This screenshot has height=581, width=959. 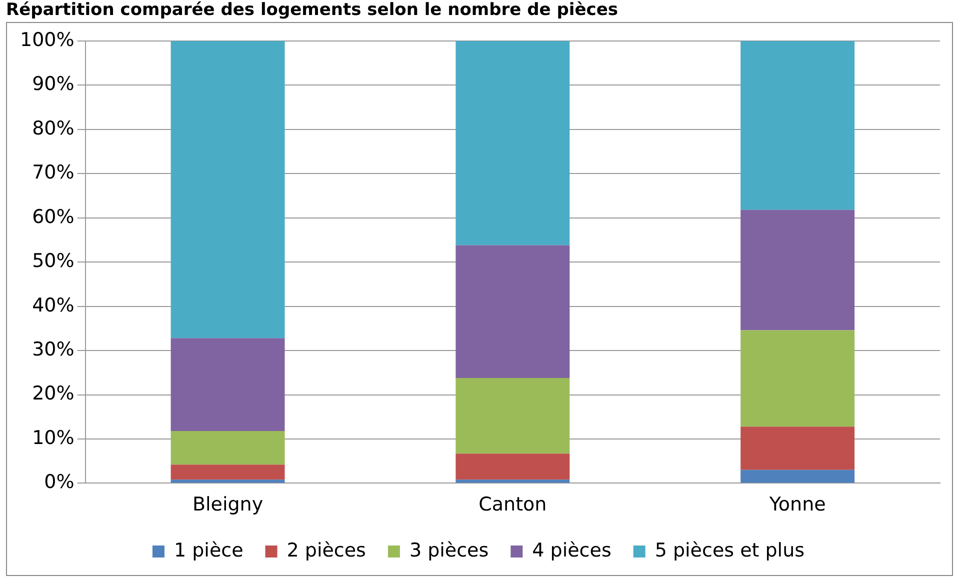 I want to click on y-tick-label: 40%, so click(x=53, y=305).